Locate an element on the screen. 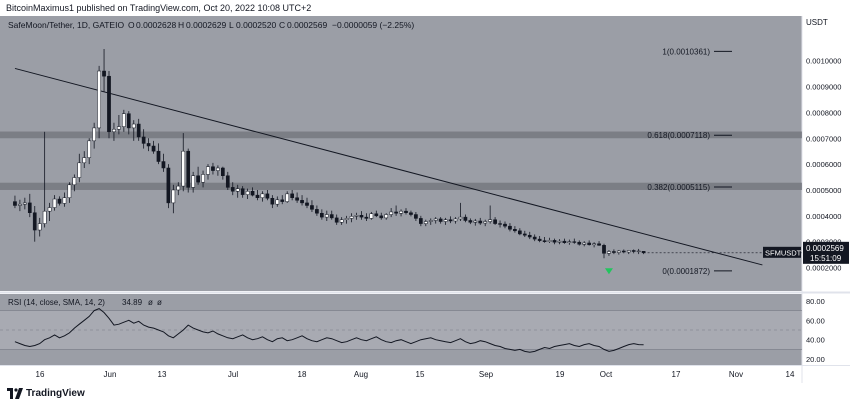 This screenshot has height=403, width=850. tradingview-logo-icon is located at coordinates (15, 393).